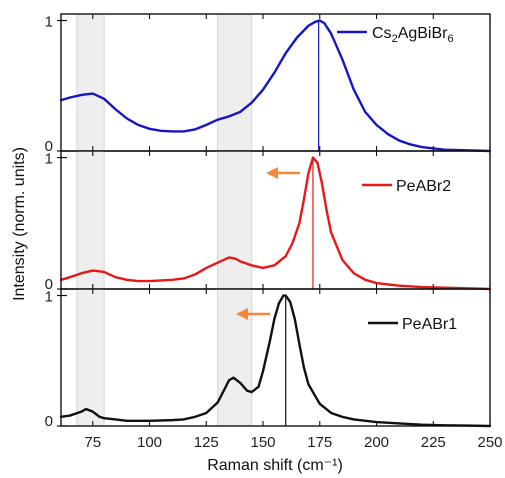 The height and width of the screenshot is (478, 505). Describe the element at coordinates (382, 33) in the screenshot. I see `legend-text: Cs` at that location.